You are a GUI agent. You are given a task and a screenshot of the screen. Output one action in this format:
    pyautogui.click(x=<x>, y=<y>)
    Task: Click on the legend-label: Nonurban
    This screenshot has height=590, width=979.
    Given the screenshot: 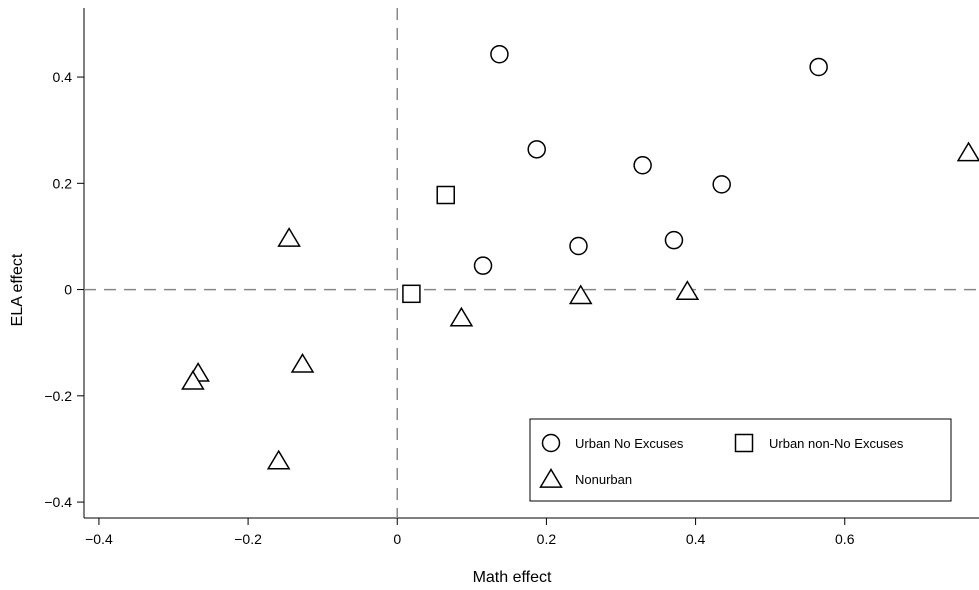 What is the action you would take?
    pyautogui.click(x=603, y=479)
    